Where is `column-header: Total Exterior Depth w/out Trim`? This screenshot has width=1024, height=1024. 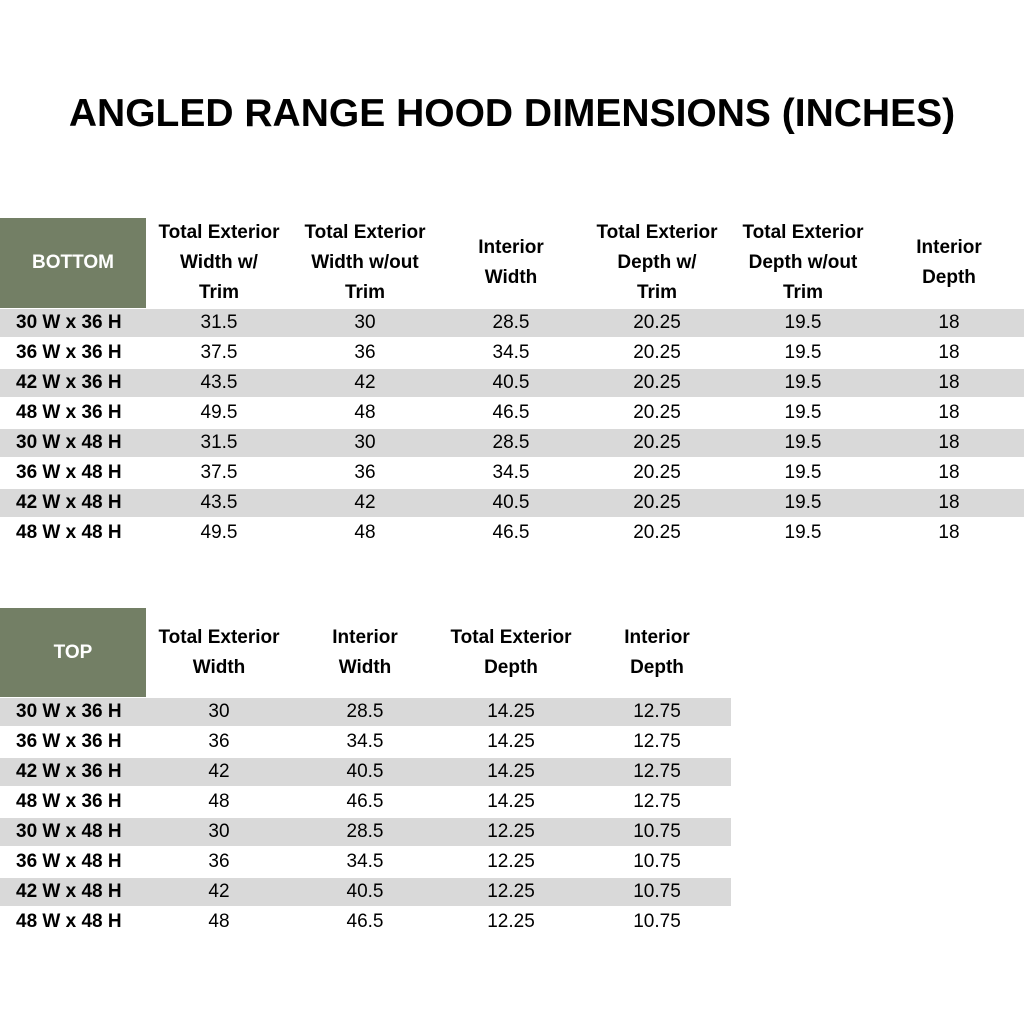 column-header: Total Exterior Depth w/out Trim is located at coordinates (803, 263).